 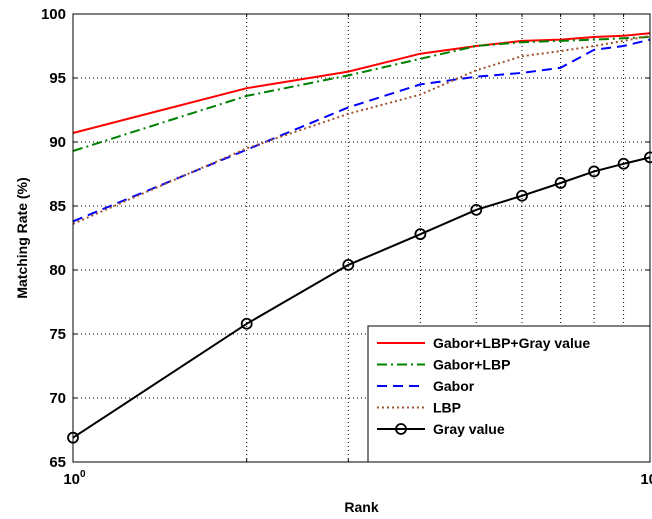 I want to click on x-tick-label-exponent: 0, so click(x=83, y=474).